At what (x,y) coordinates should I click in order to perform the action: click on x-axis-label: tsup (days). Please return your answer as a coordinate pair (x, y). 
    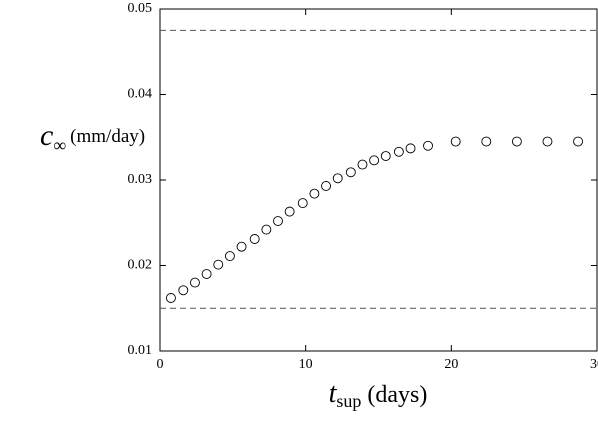
    Looking at the image, I should click on (378, 394).